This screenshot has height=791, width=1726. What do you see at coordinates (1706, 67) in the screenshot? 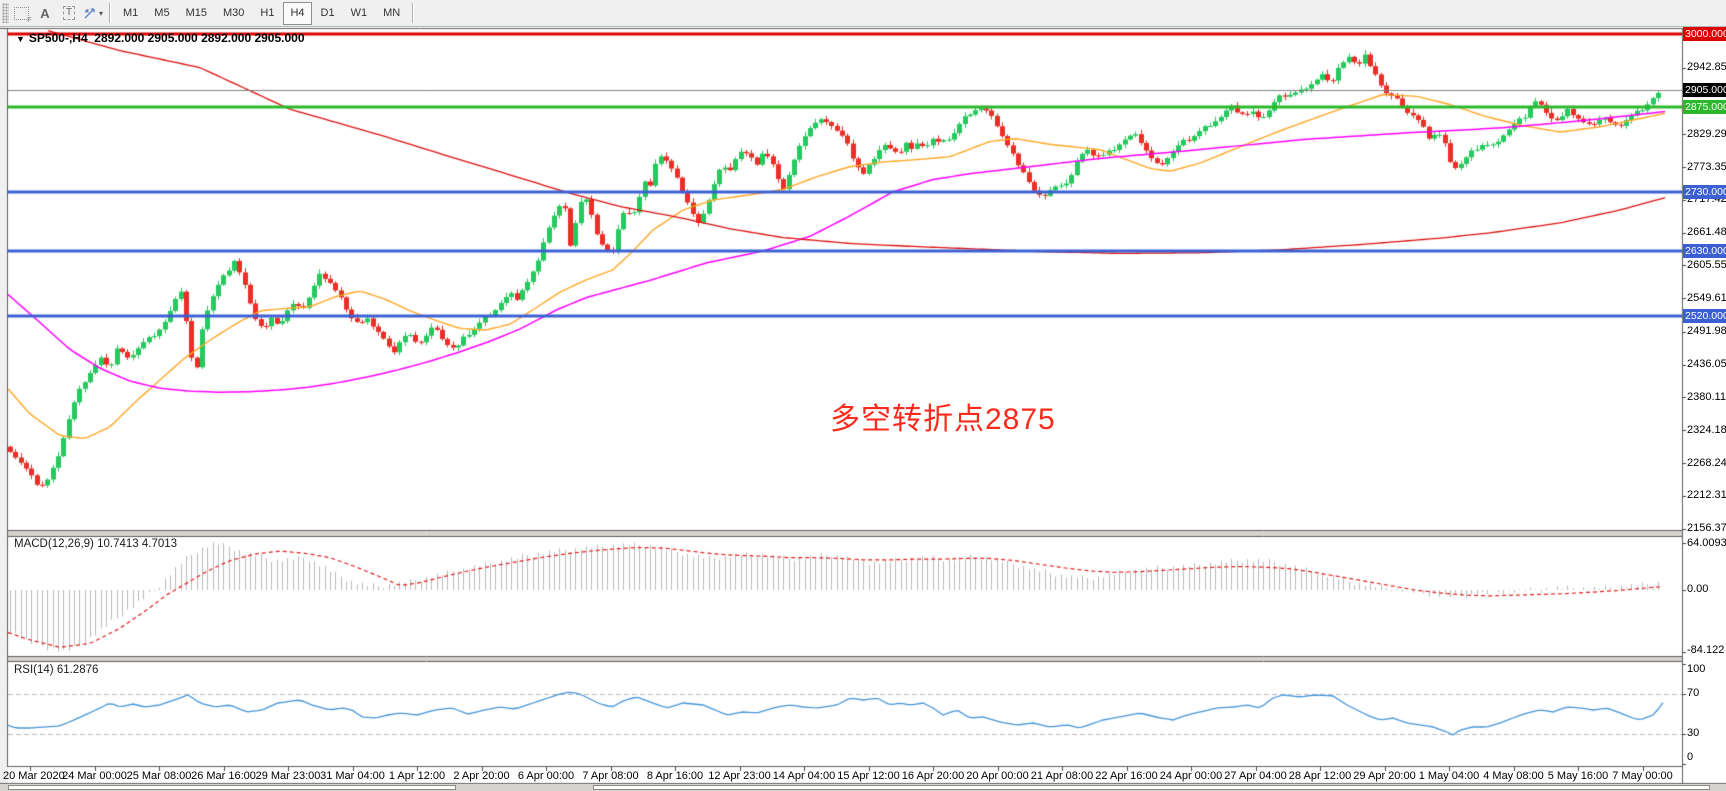
I see `price-tick-label: 2942.855` at bounding box center [1706, 67].